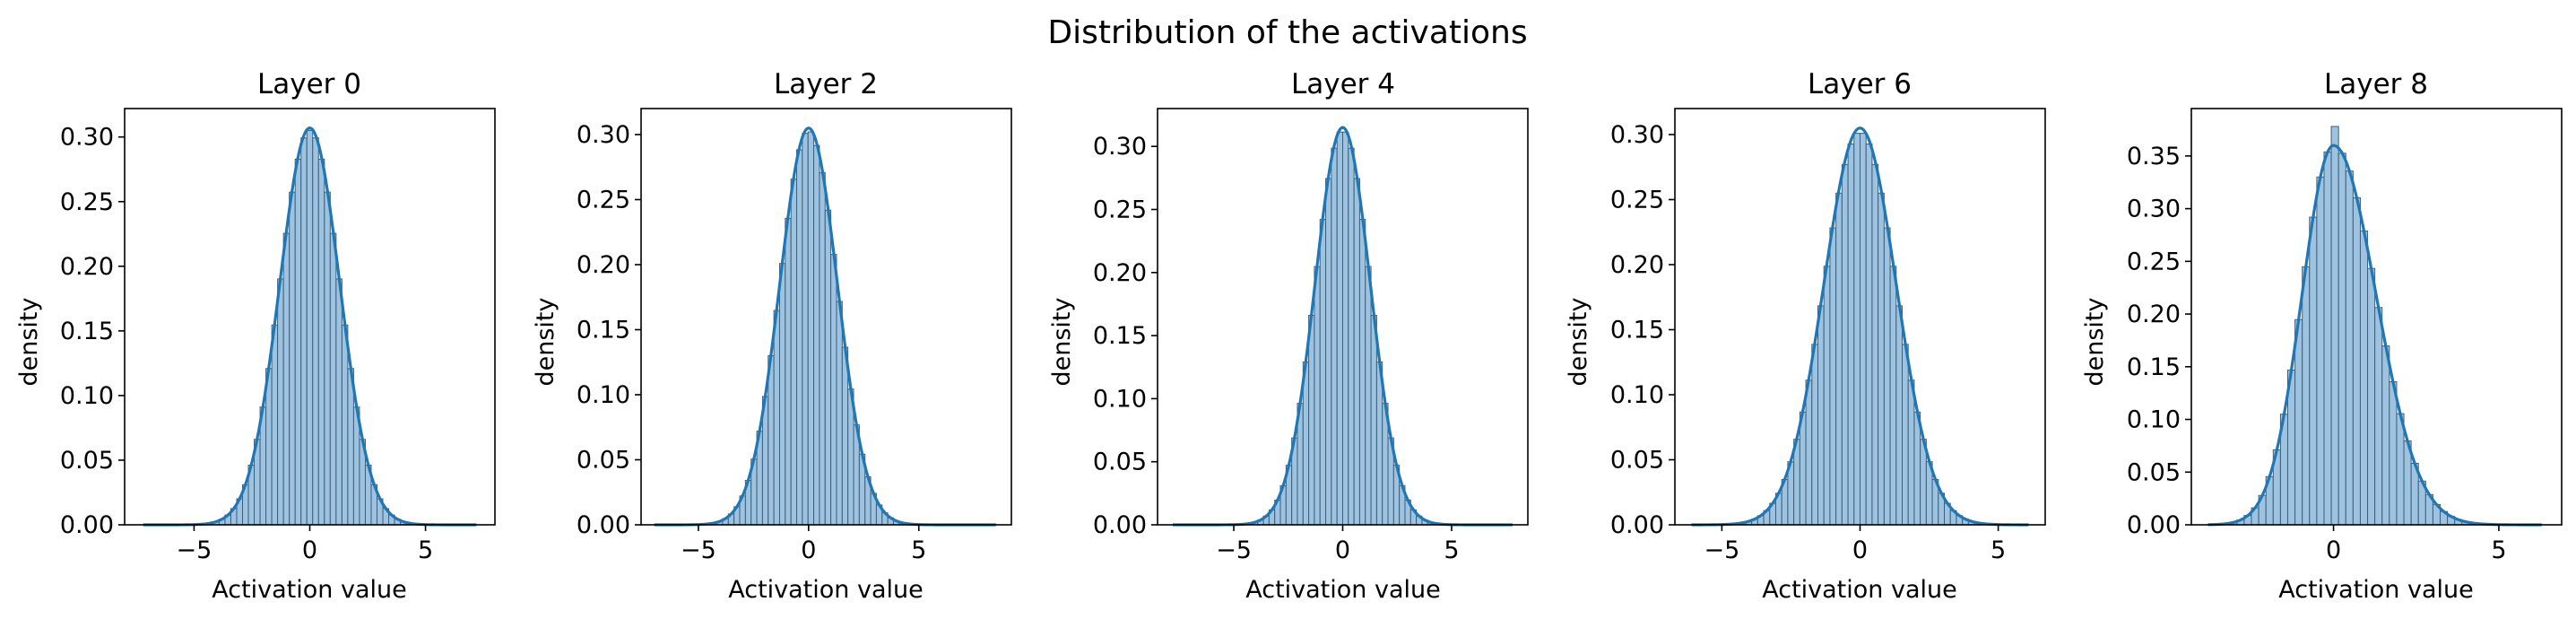 This screenshot has height=619, width=2576. I want to click on layer-0-plot: 0.00 0.05 0.10 0.15 0.20 0.25 0.30 −5 0 5, so click(278, 336).